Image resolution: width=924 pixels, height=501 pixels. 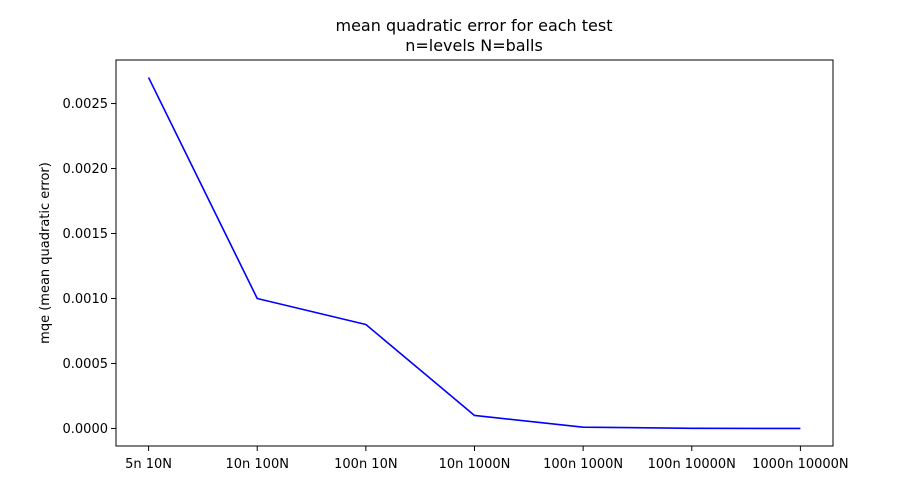 I want to click on x-tick-label: 10n 1000N, so click(x=475, y=464).